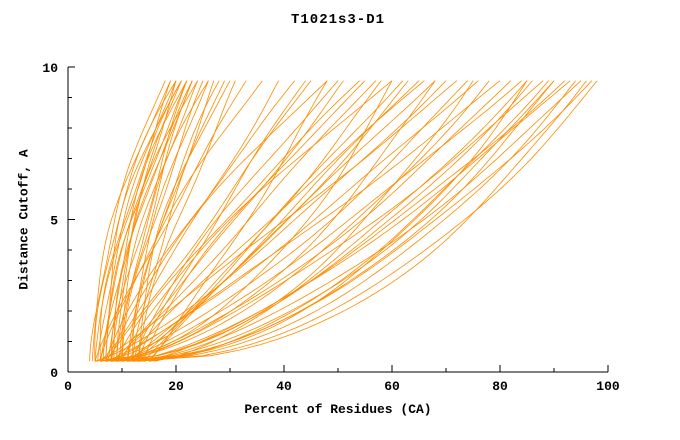  What do you see at coordinates (500, 386) in the screenshot?
I see `x-tick-label: 80` at bounding box center [500, 386].